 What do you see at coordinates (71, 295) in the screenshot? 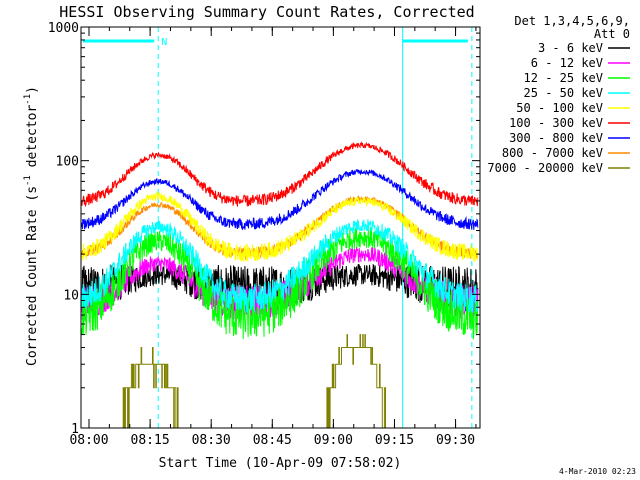
I see `y-tick-label: 10` at bounding box center [71, 295].